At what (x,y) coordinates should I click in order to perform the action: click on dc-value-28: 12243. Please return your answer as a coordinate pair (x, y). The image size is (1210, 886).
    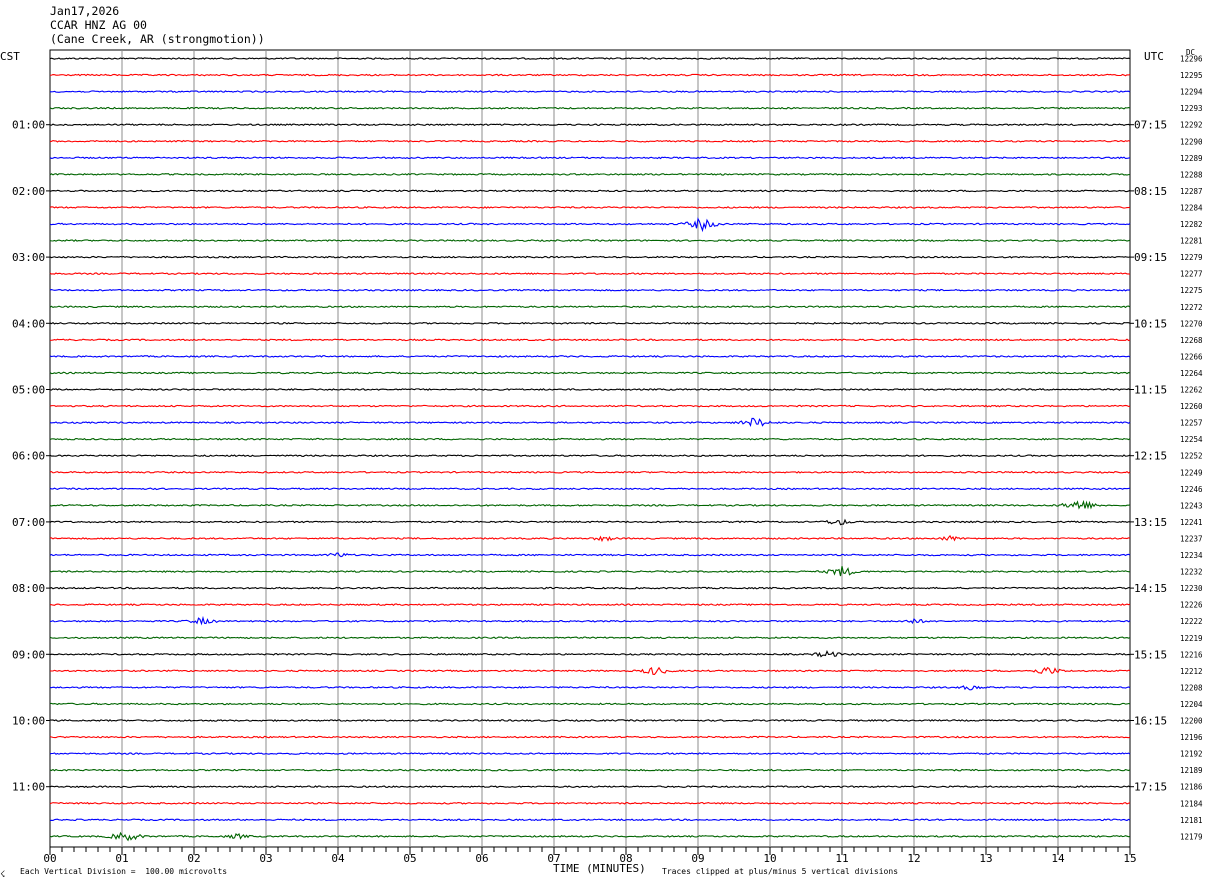
    Looking at the image, I should click on (1191, 505).